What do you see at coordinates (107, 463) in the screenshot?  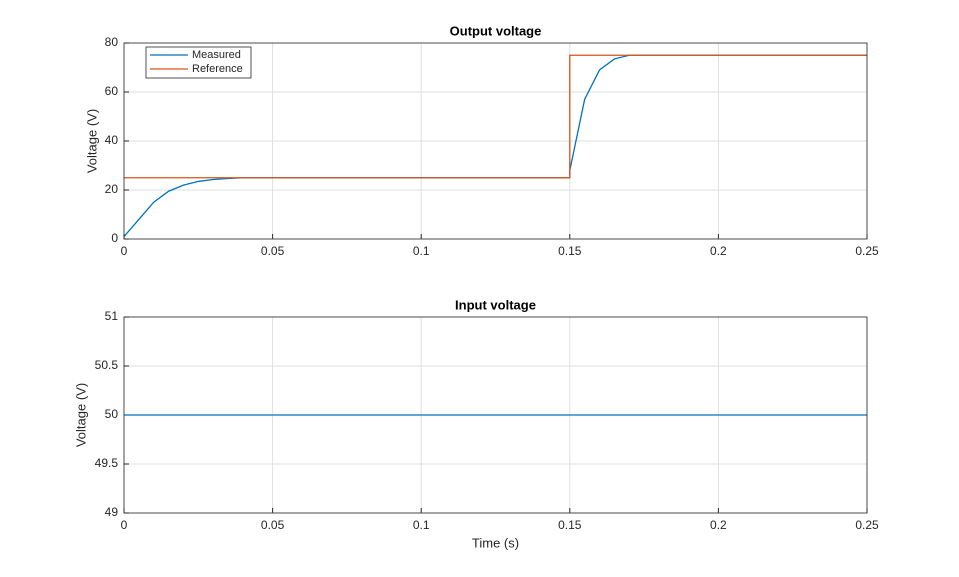 I see `y-tick-label: 49.5` at bounding box center [107, 463].